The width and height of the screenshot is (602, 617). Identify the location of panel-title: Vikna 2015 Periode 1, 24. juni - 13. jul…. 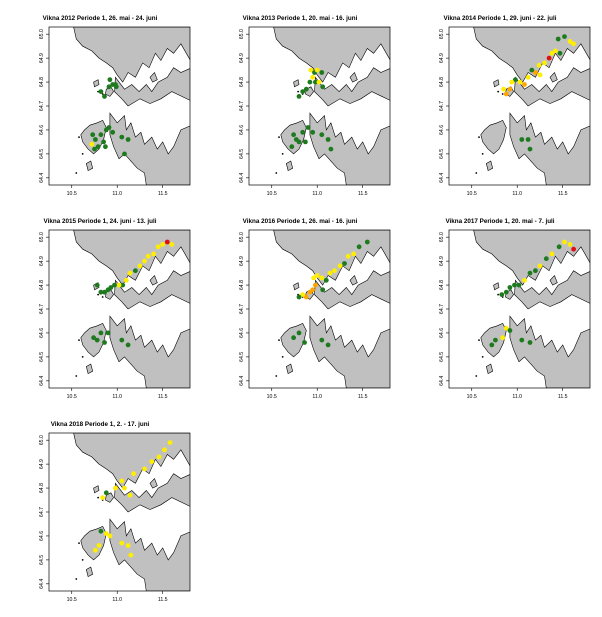
(100, 221).